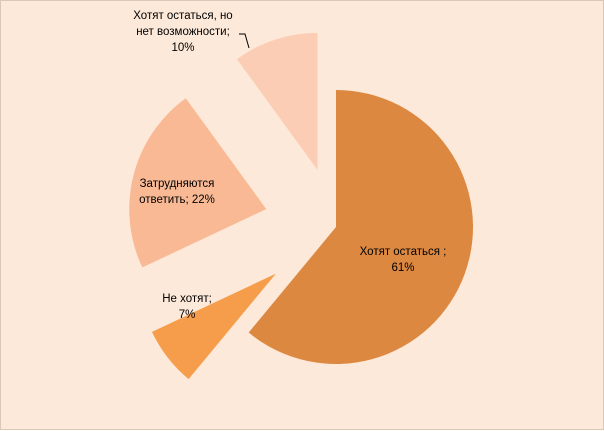  What do you see at coordinates (177, 192) in the screenshot?
I see `data-label-hard-to-answer: Затрудняются ответить; 22%` at bounding box center [177, 192].